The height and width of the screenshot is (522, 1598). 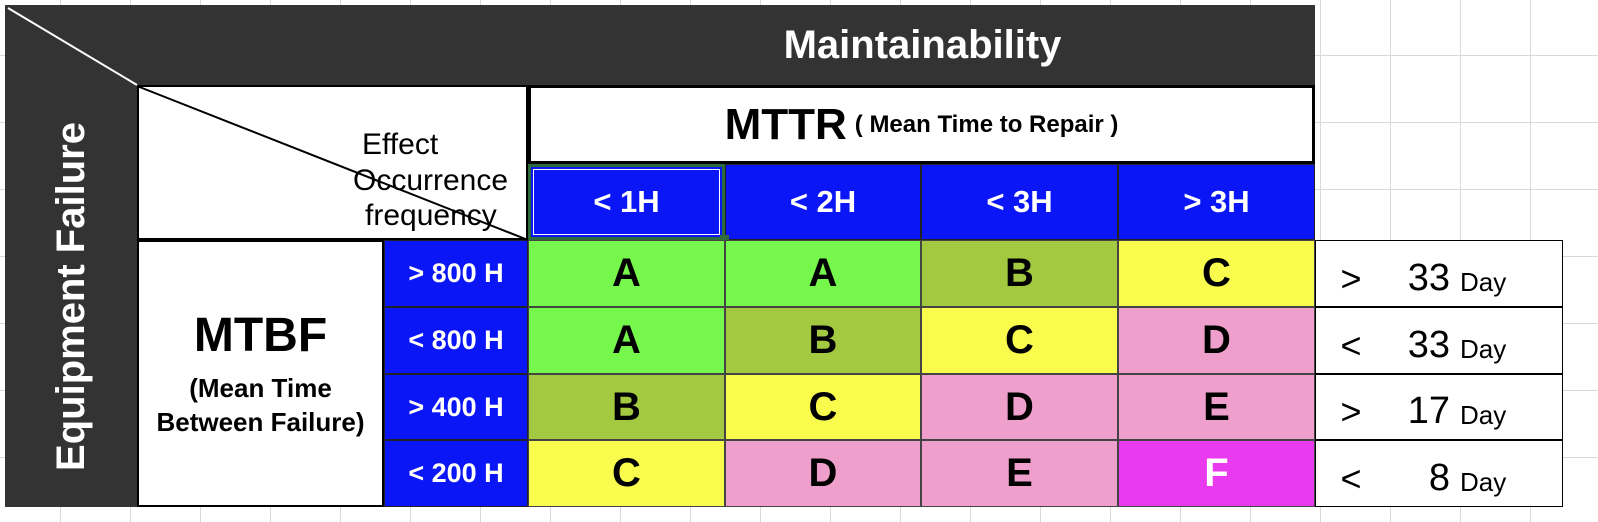 What do you see at coordinates (260, 388) in the screenshot?
I see `mtbf-subtitle-1: (Mean Time` at bounding box center [260, 388].